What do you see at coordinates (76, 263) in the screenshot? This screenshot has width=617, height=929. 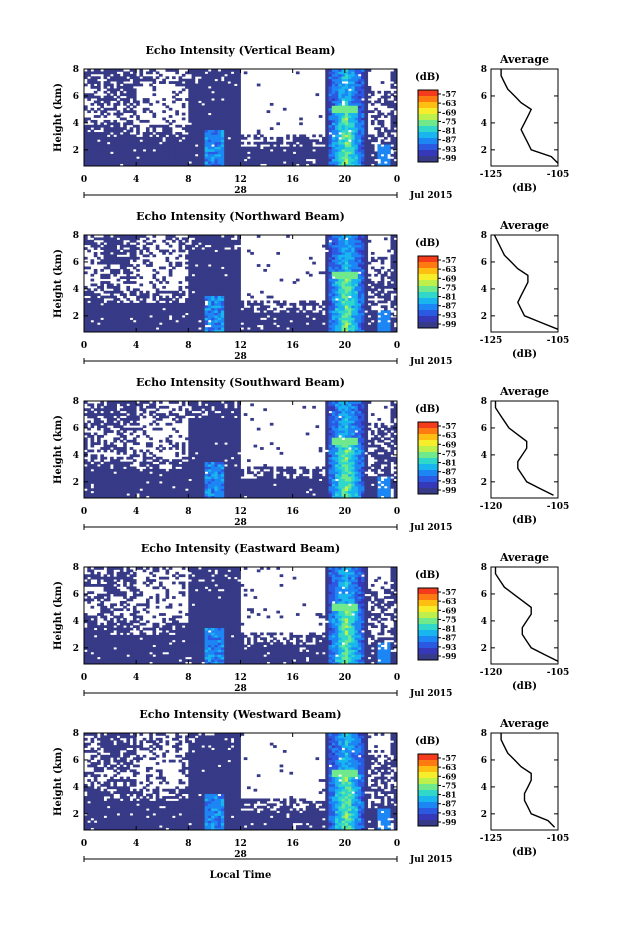 I see `y-tick-label: 6` at bounding box center [76, 263].